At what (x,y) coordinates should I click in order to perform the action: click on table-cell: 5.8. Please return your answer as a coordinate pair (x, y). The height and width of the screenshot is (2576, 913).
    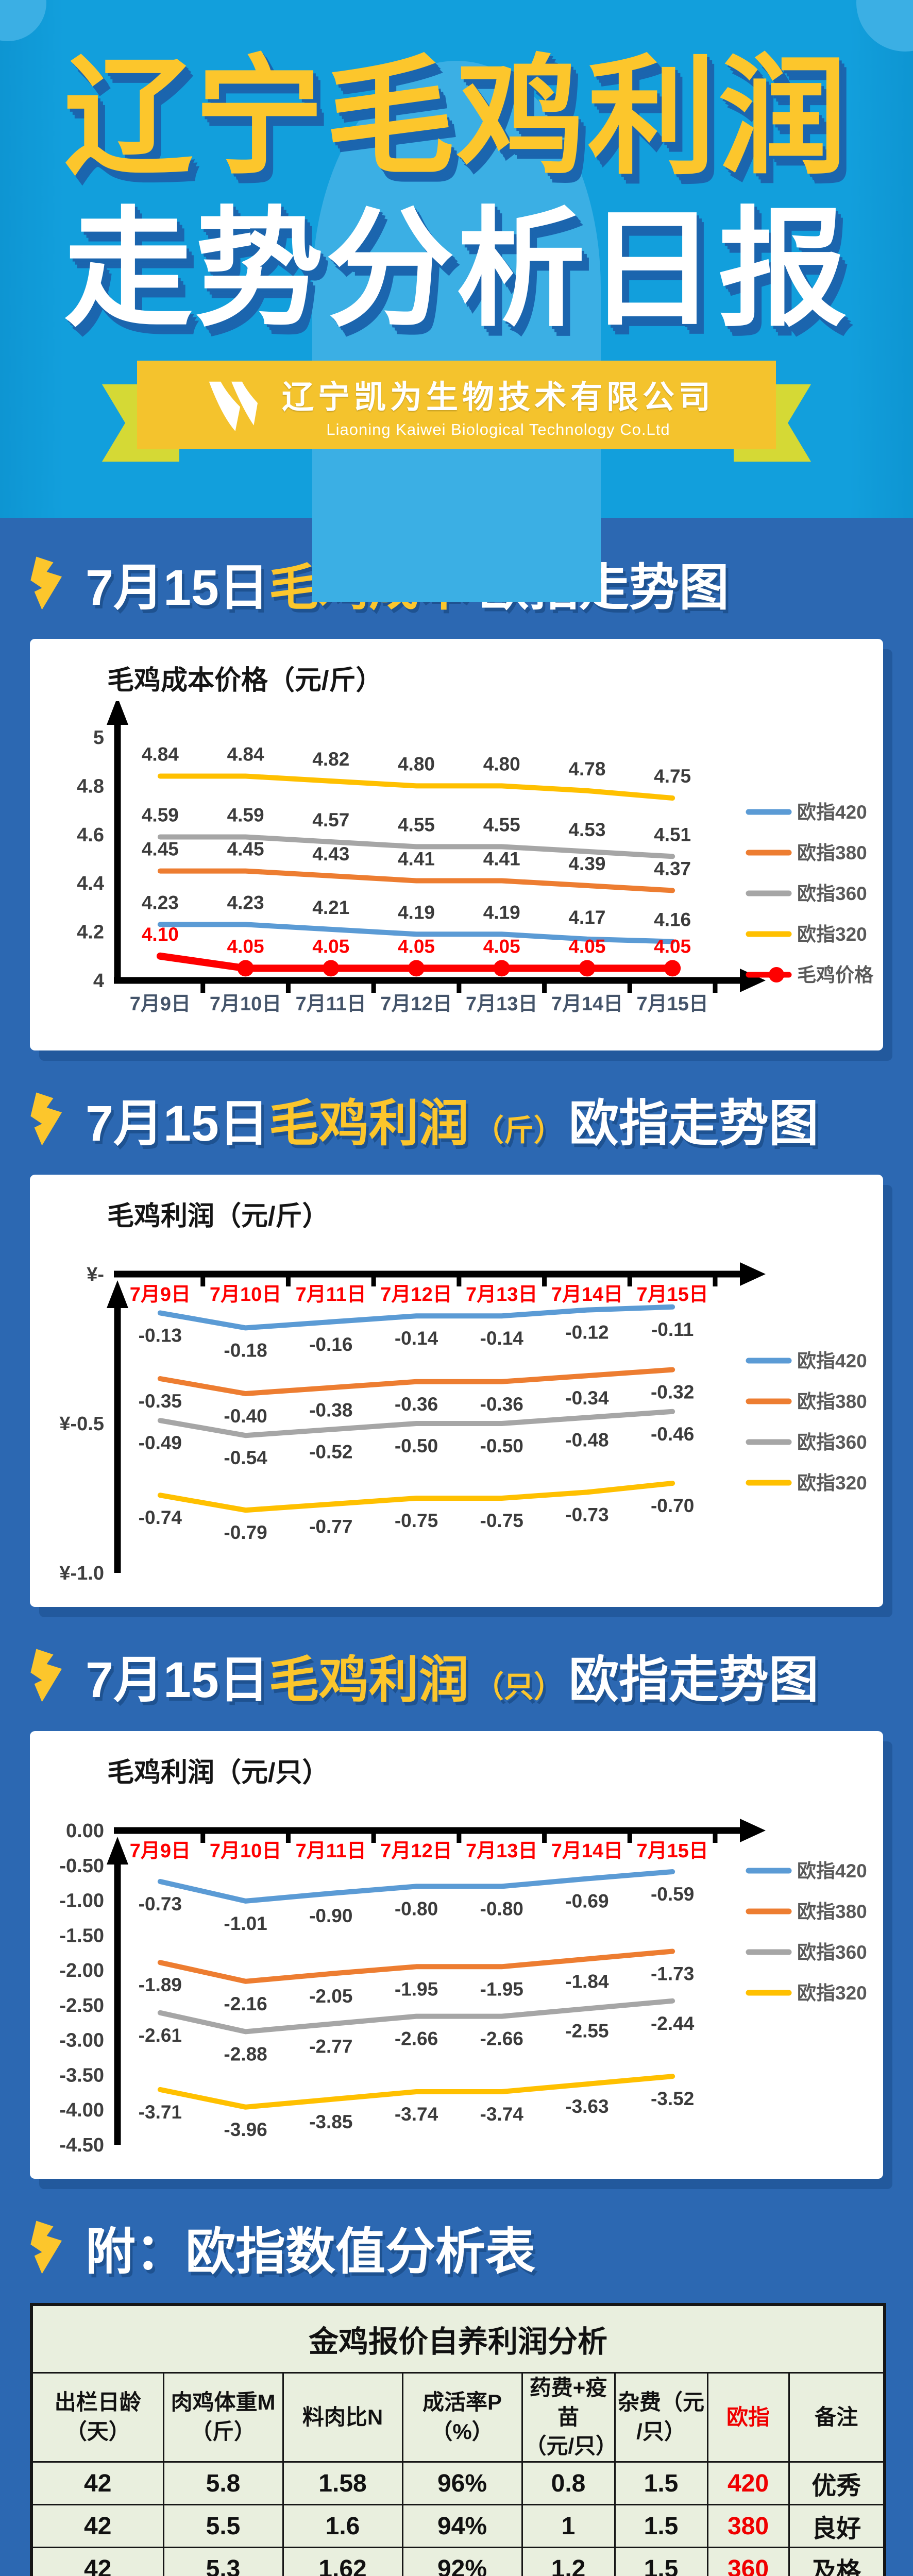
    Looking at the image, I should click on (223, 2483).